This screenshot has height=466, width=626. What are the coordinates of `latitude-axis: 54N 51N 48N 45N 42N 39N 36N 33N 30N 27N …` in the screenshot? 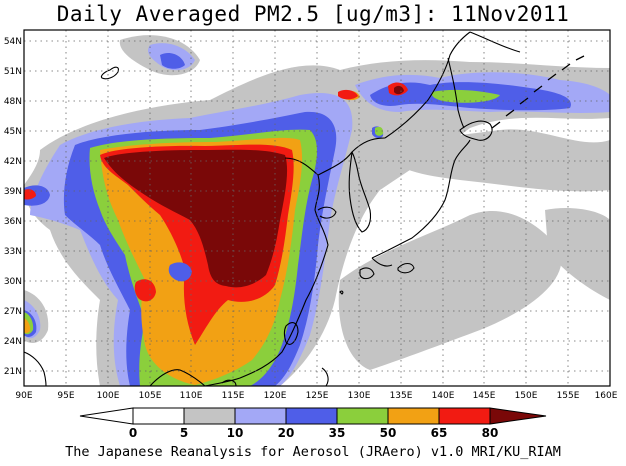 It's located at (13, 207).